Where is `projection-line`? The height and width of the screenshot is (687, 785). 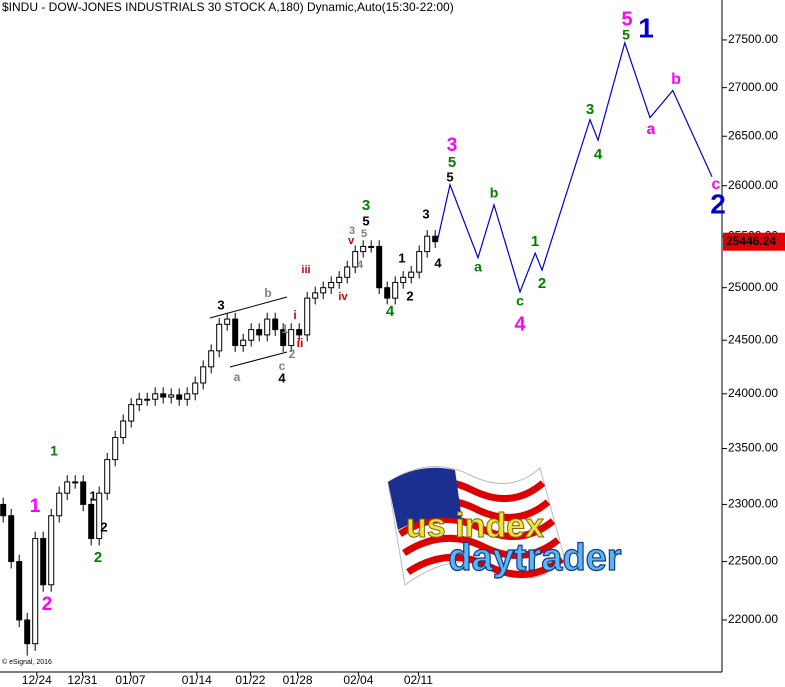
projection-line is located at coordinates (575, 167).